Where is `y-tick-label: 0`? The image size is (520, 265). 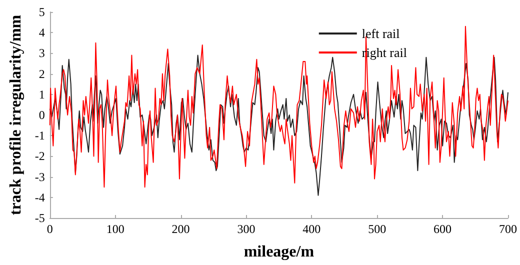 y-tick-label: 0 is located at coordinates (41, 115).